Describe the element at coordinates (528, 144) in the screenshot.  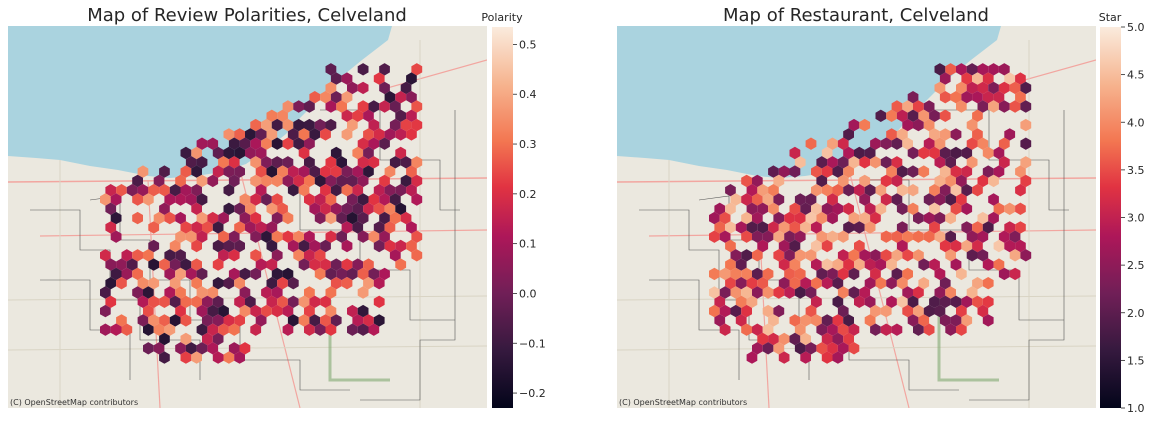
I see `colorbar-tick-label: 0.3` at that location.